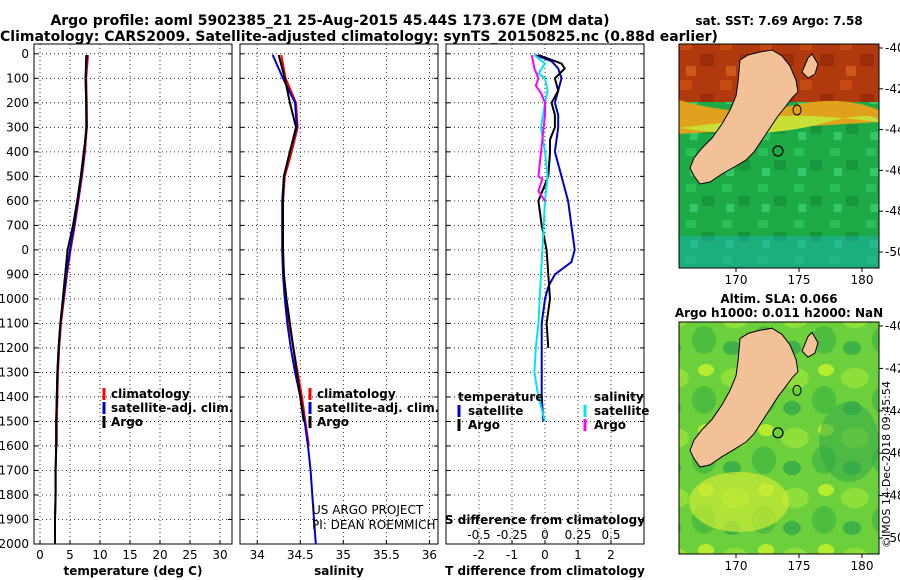  What do you see at coordinates (500, 397) in the screenshot?
I see `legend-title-temperature: temperature` at bounding box center [500, 397].